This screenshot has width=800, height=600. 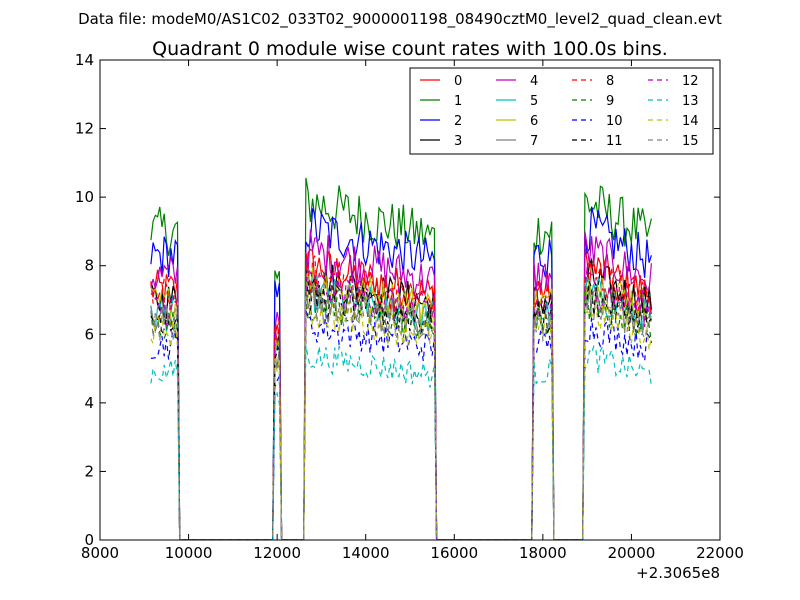 I want to click on legend-label-0: 0, so click(x=458, y=81).